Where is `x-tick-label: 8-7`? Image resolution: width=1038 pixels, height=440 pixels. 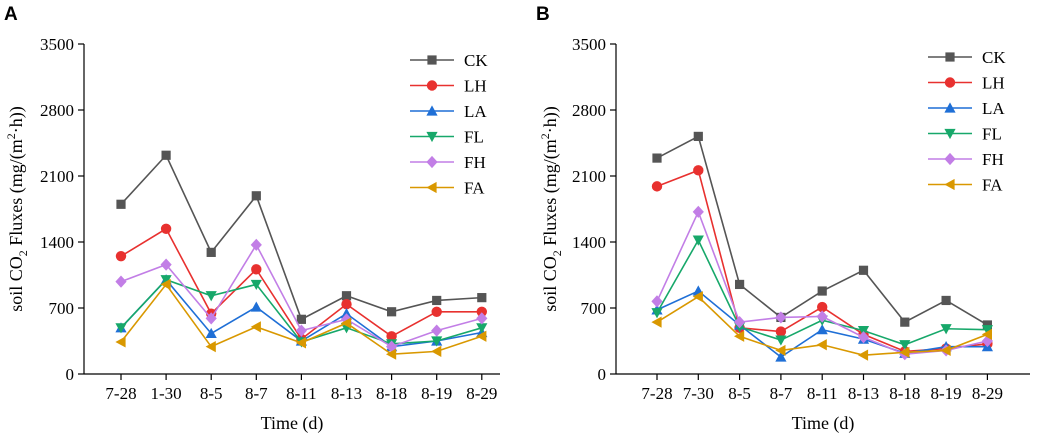
x-tick-label: 8-7 is located at coordinates (781, 393).